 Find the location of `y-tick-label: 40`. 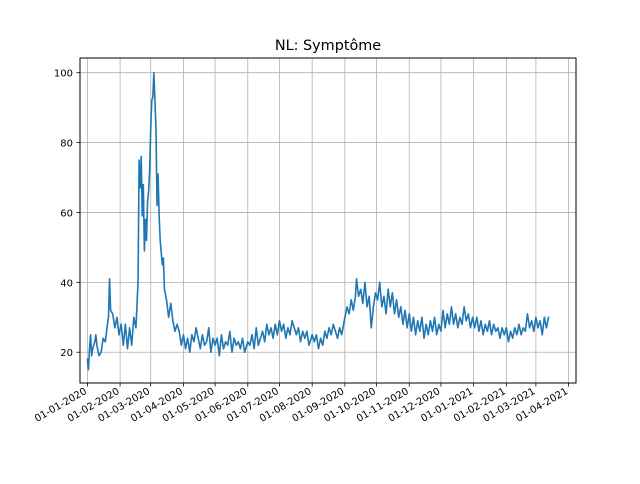

y-tick-label: 40 is located at coordinates (66, 283).